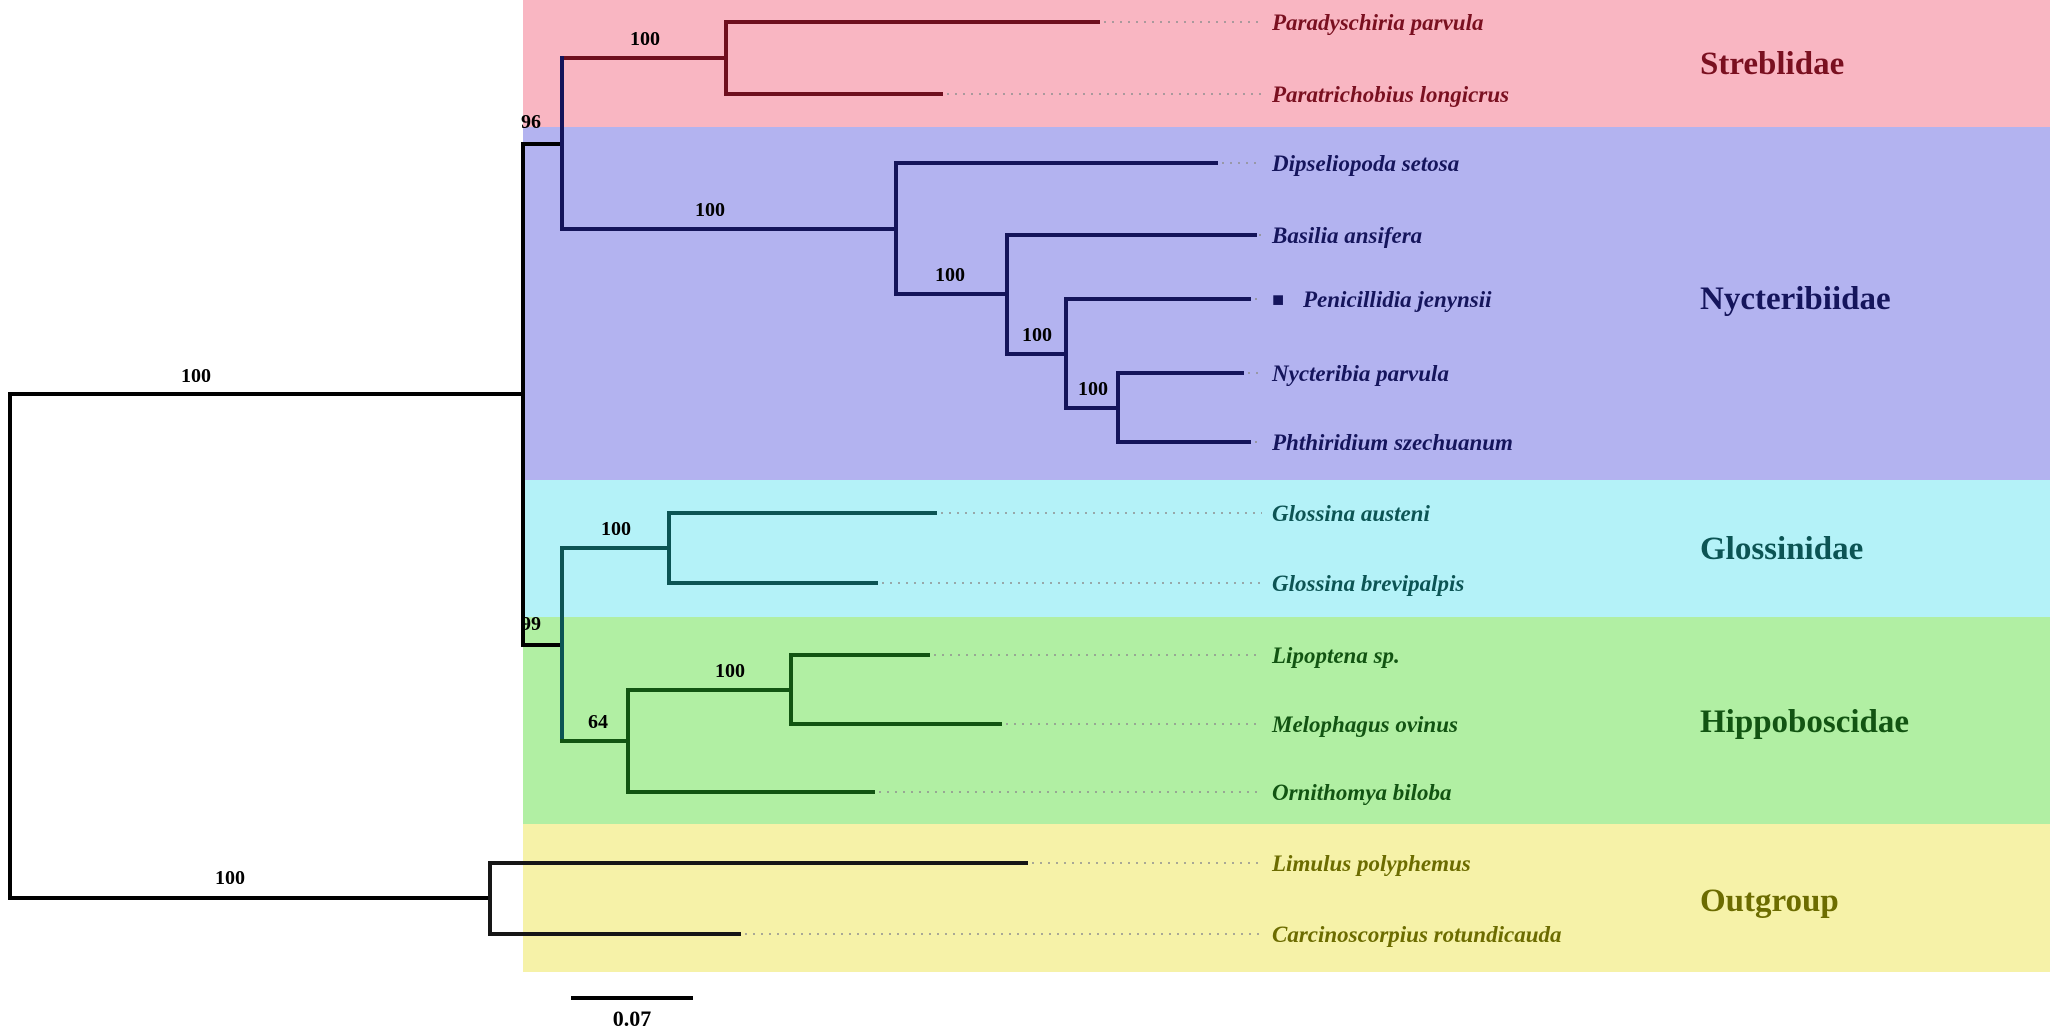  Describe the element at coordinates (1371, 863) in the screenshot. I see `species-label: Limulus polyphemus` at that location.